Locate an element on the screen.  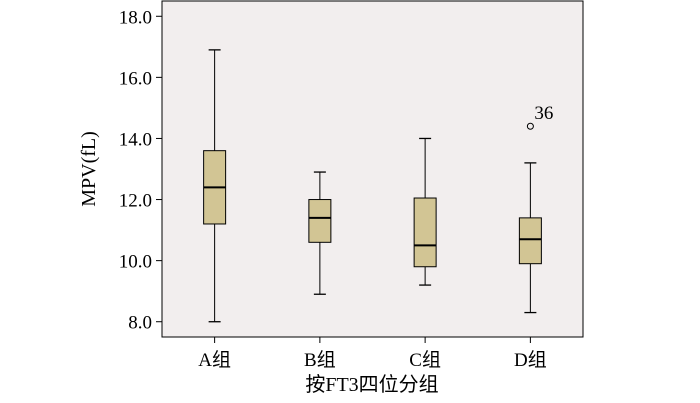
x-tick-label: D组 is located at coordinates (530, 360).